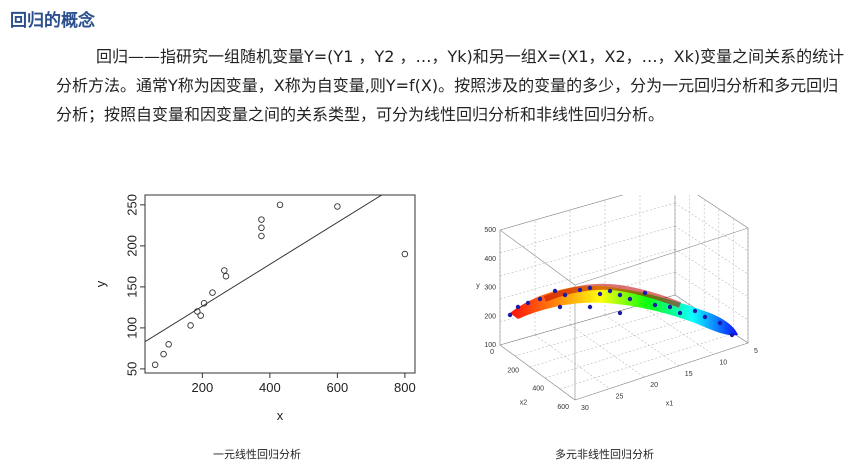  Describe the element at coordinates (513, 370) in the screenshot. I see `x2-tick-label: 200` at that location.